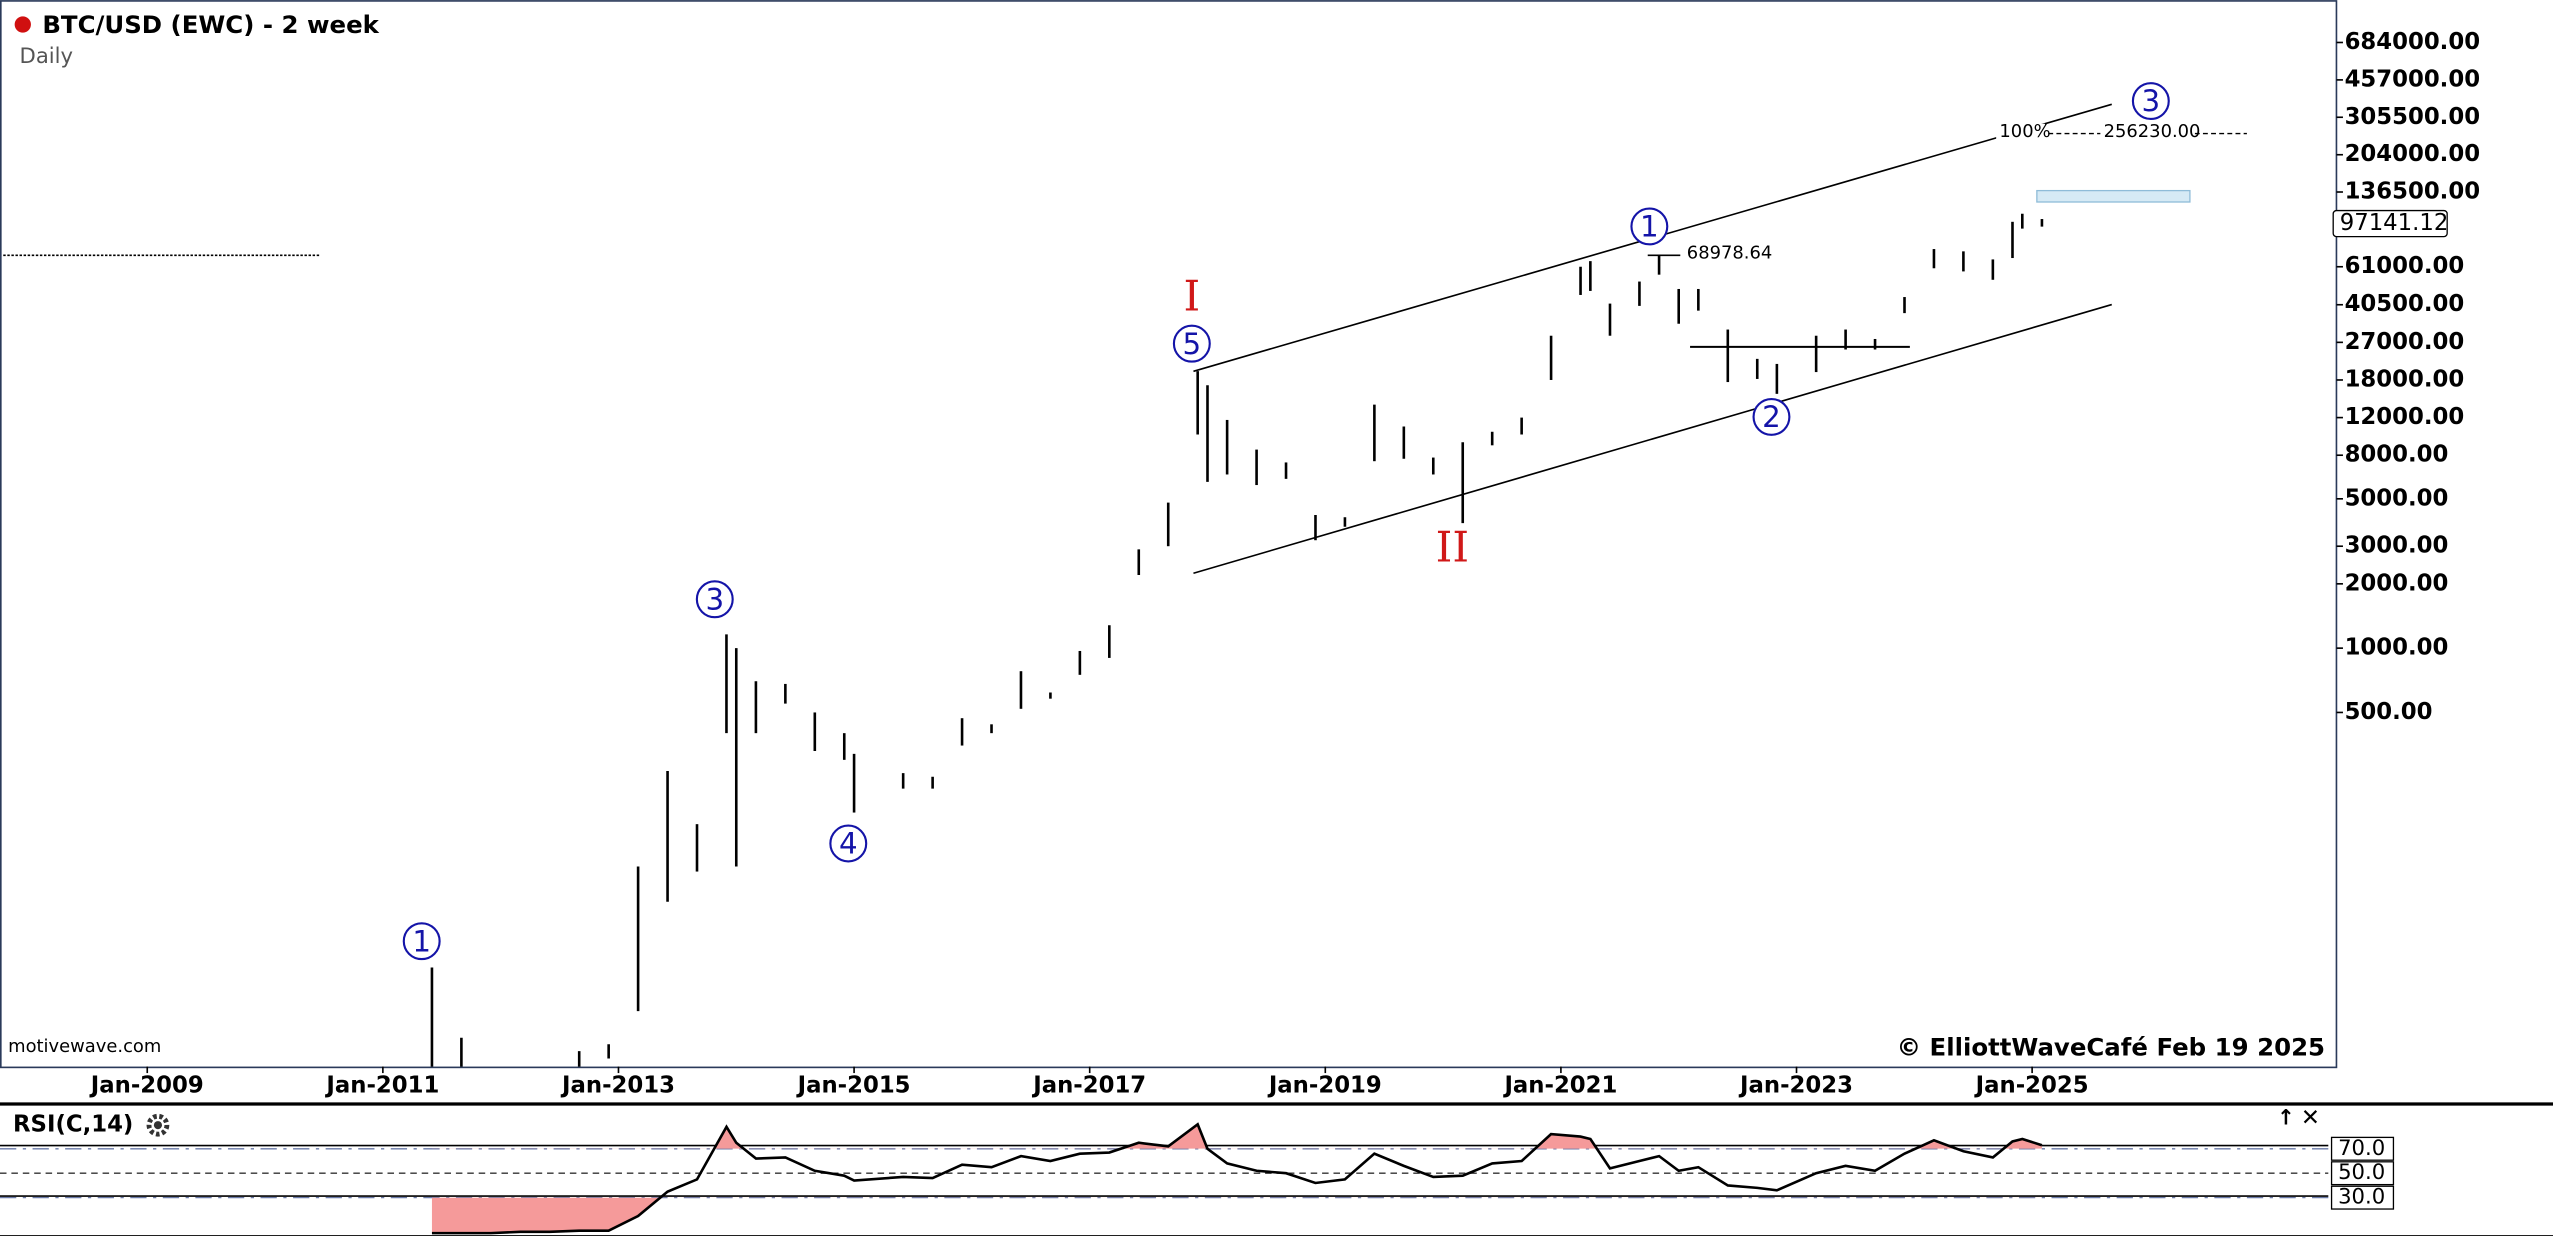 The width and height of the screenshot is (2553, 1236). I want to click on wave-label: I, so click(1191, 296).